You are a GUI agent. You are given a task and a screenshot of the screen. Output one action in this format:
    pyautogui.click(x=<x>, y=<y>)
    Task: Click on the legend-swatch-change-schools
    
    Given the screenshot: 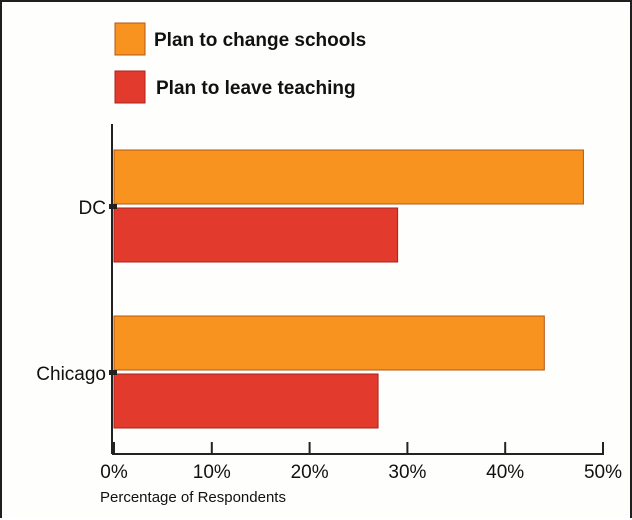 What is the action you would take?
    pyautogui.click(x=130, y=39)
    